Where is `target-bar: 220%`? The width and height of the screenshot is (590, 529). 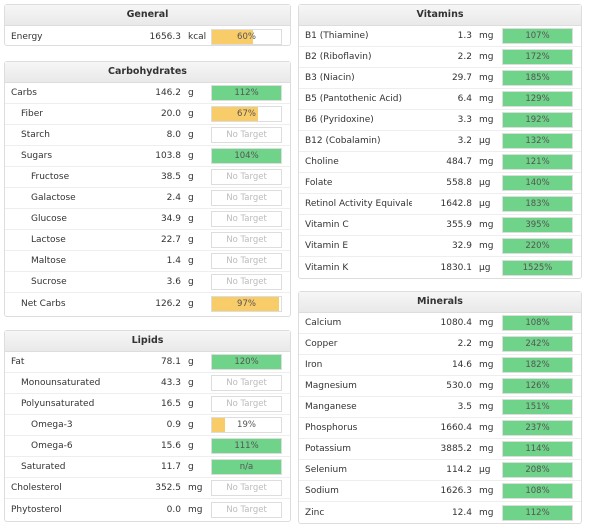
target-bar: 220% is located at coordinates (537, 246).